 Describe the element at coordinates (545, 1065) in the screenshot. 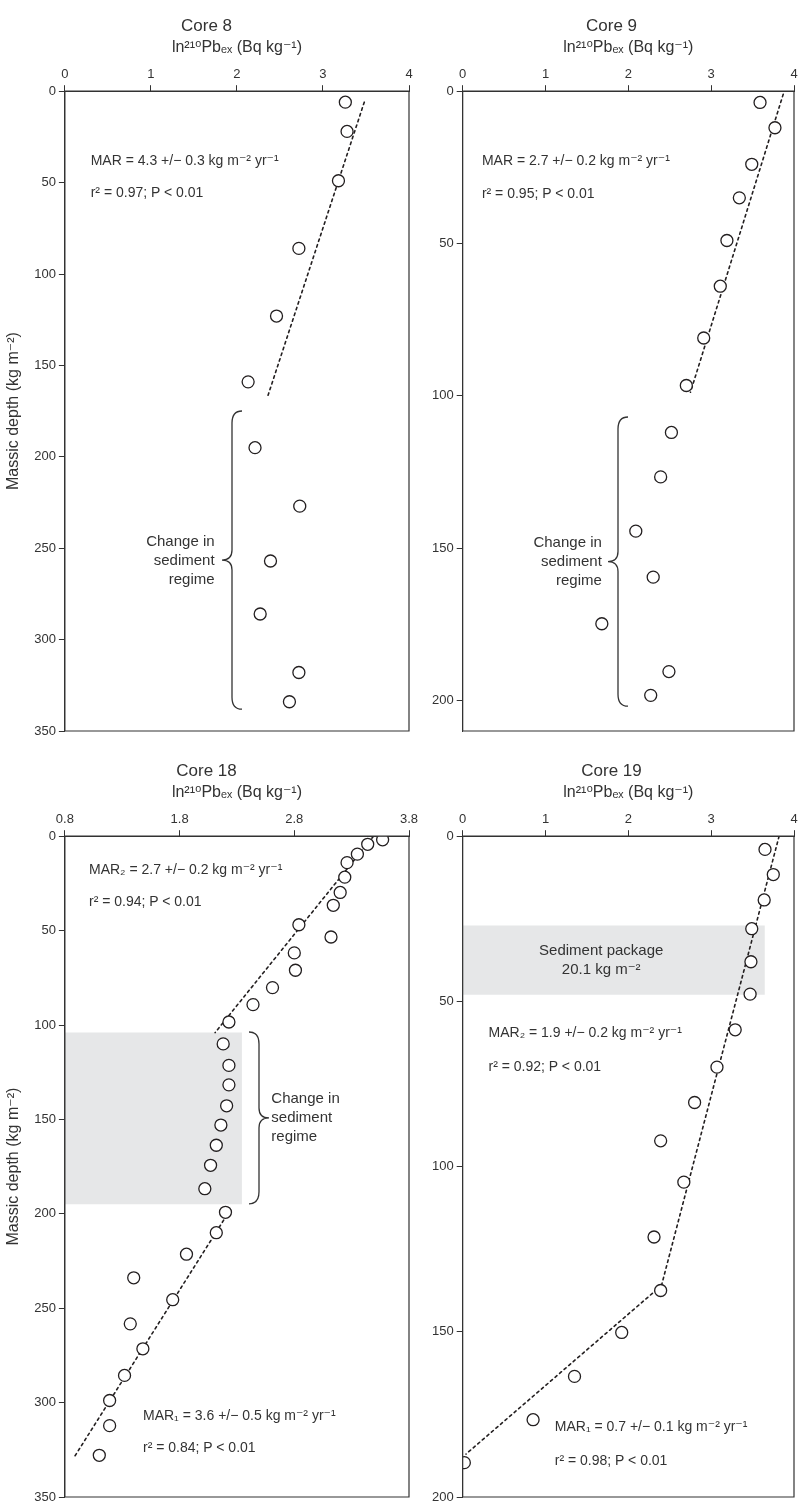

I see `annotation: r² = 0.92; P < 0.01` at that location.